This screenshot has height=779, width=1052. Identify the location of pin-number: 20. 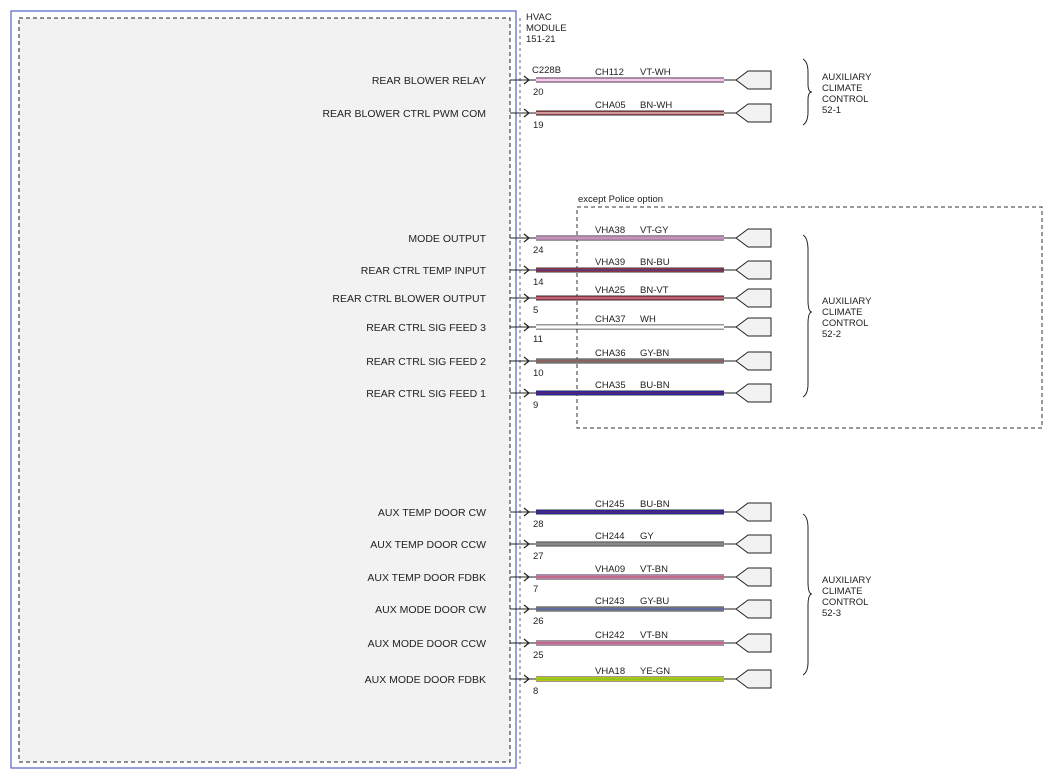
(538, 92).